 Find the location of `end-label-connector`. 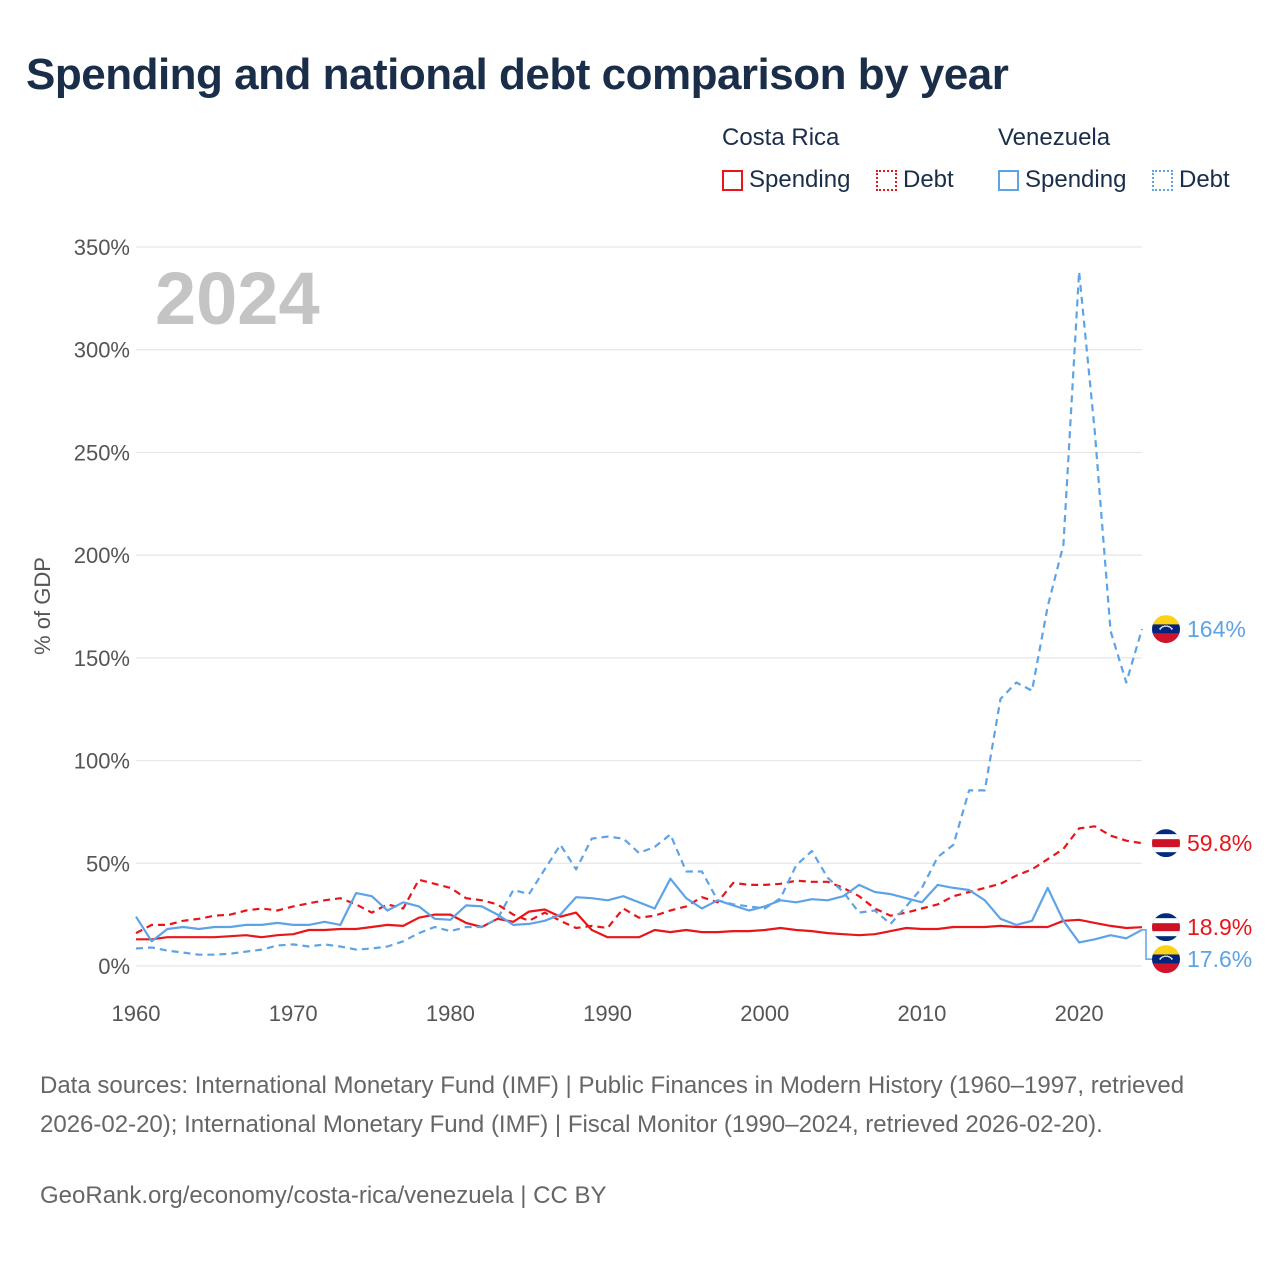

end-label-connector is located at coordinates (1147, 944).